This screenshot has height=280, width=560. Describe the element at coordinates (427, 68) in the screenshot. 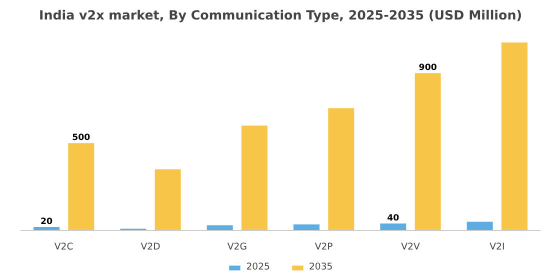

I see `data-label: 900` at that location.